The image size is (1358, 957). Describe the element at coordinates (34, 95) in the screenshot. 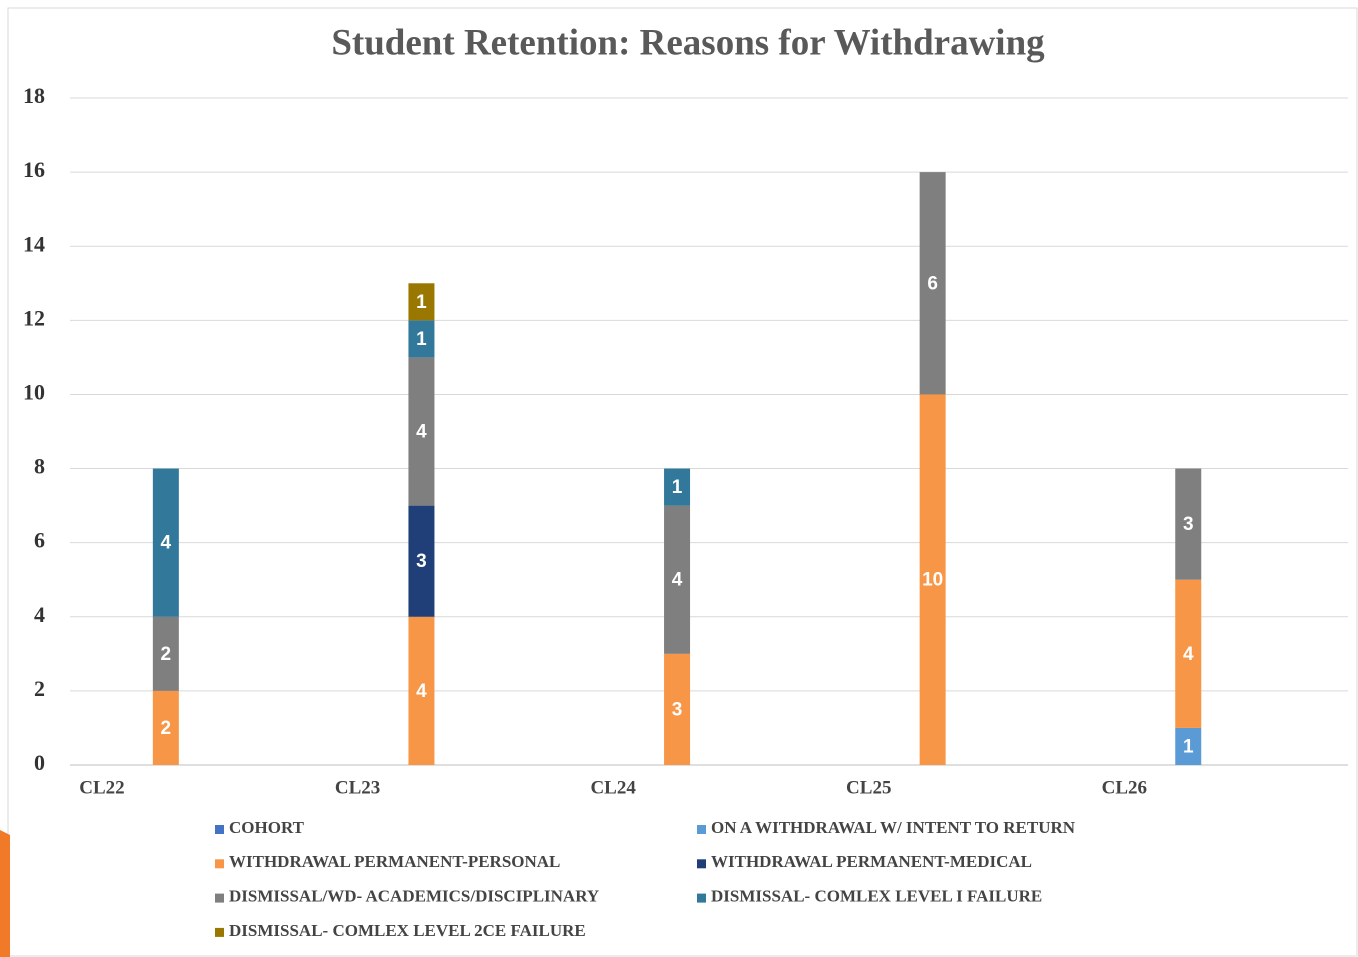

I see `y-tick-label: 18` at that location.